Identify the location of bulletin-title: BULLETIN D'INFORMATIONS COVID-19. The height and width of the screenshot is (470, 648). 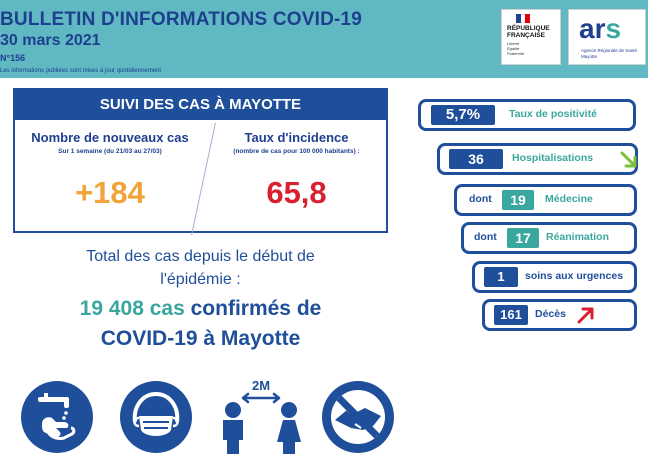
(181, 19).